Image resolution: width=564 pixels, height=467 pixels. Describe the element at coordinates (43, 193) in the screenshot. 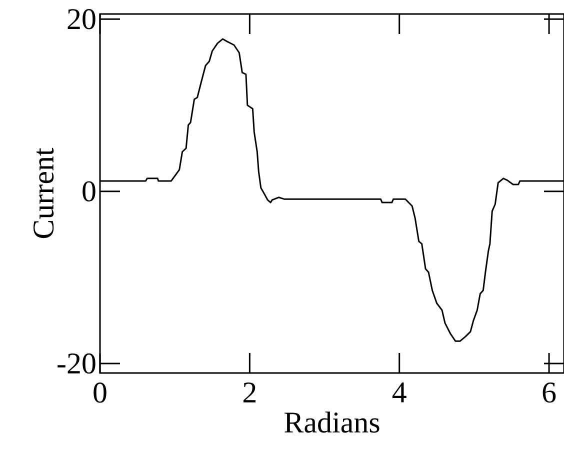

I see `y-axis-title: Current` at that location.